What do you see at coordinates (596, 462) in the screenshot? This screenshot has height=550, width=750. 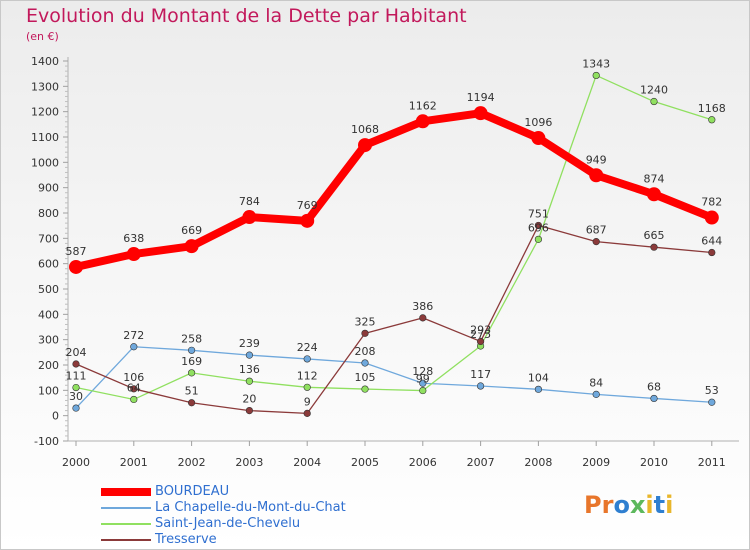 I see `x-tick-label: 2009` at bounding box center [596, 462].